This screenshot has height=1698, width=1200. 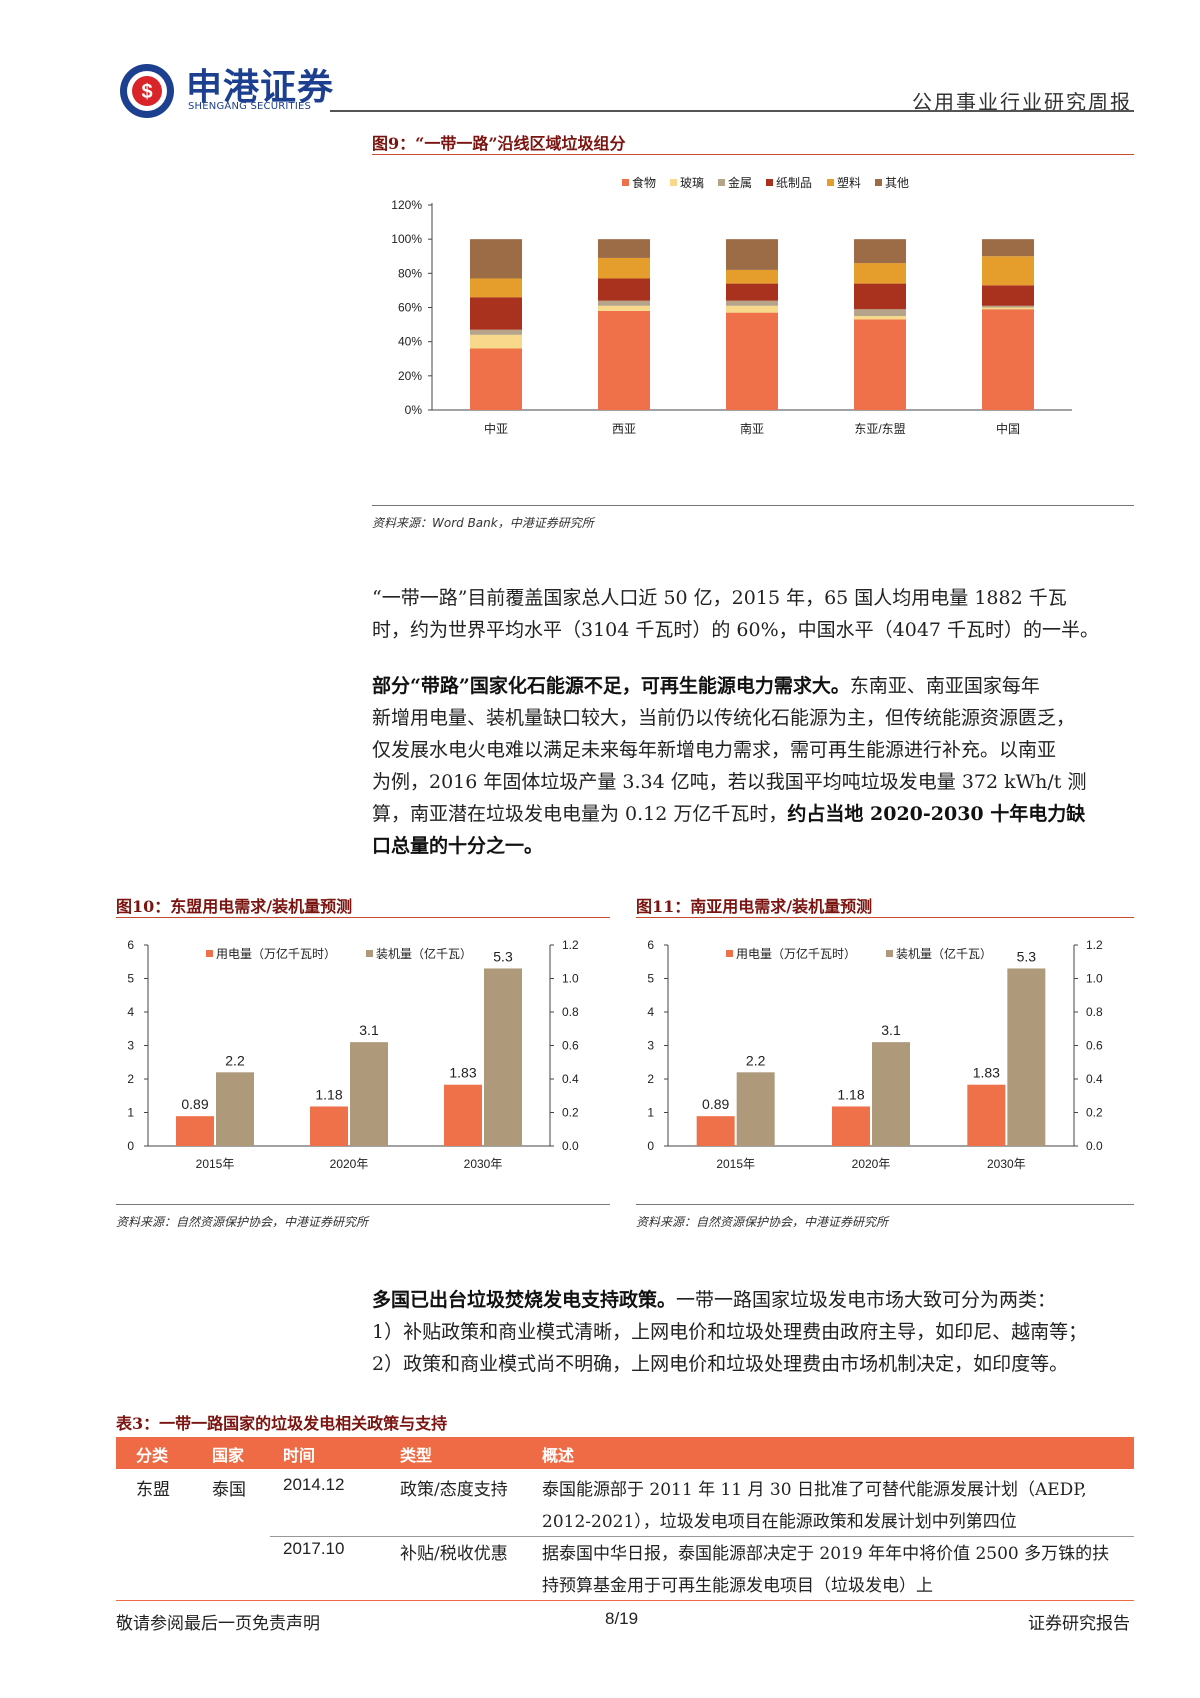 What do you see at coordinates (849, 182) in the screenshot?
I see `legend-label: 塑料` at bounding box center [849, 182].